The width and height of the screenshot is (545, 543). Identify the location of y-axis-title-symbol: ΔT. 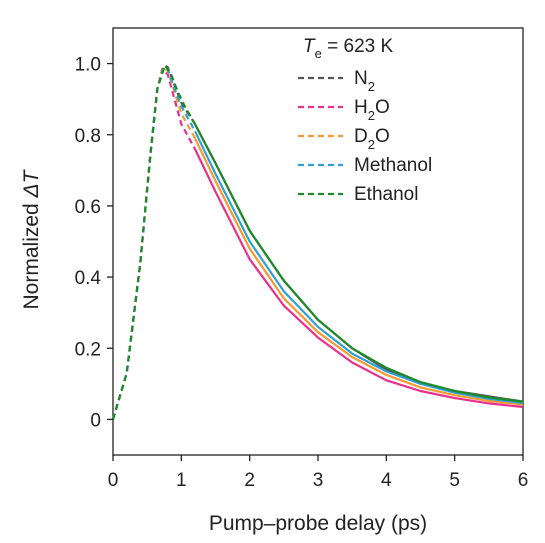
(31, 183).